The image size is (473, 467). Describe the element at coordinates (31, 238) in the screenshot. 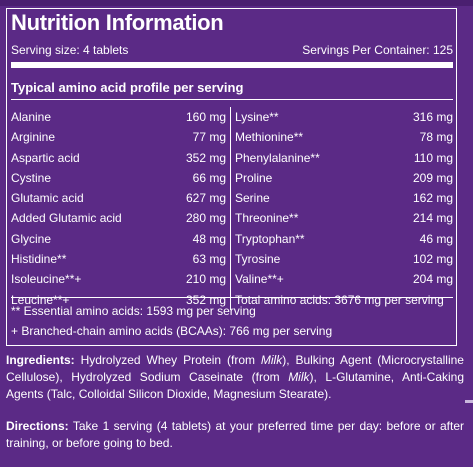

I see `amino-name: Glycine` at that location.